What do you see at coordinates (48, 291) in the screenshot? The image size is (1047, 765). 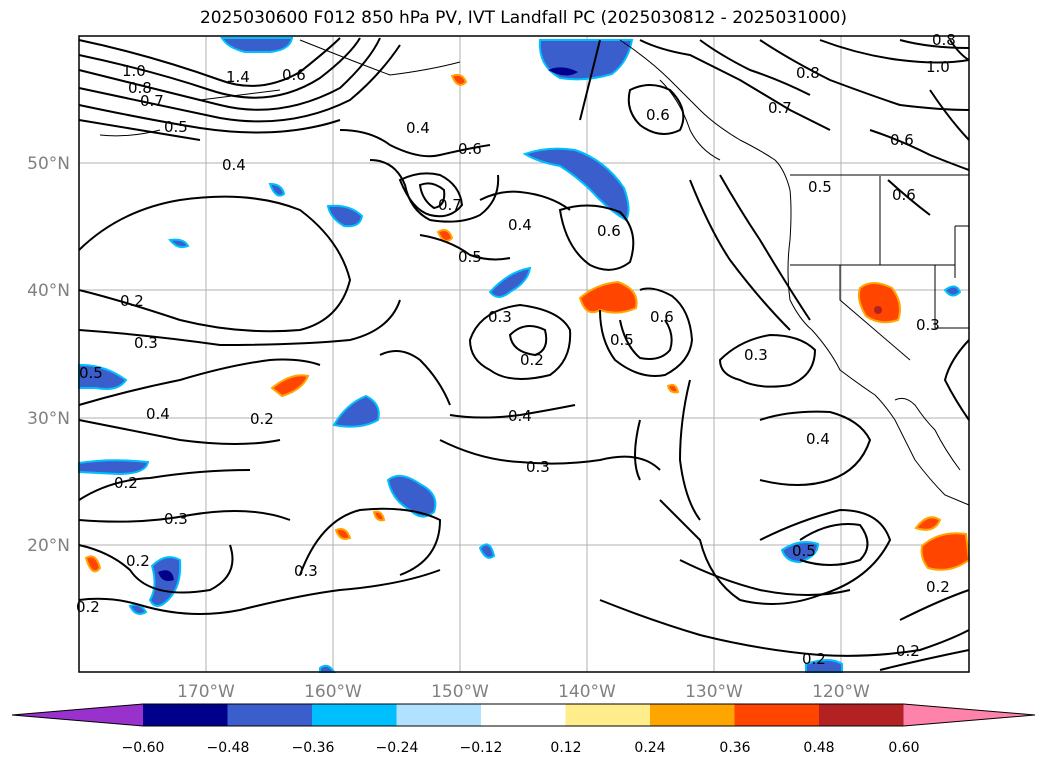 I see `lat-label: 40°N` at bounding box center [48, 291].